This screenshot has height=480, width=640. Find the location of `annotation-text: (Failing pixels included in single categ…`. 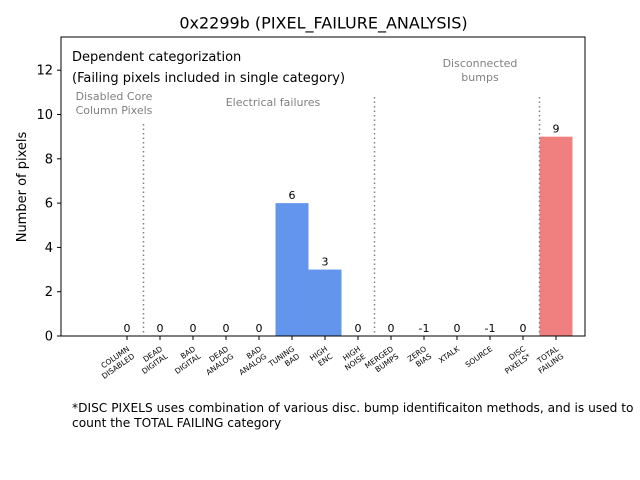

annotation-text: (Failing pixels included in single categ… is located at coordinates (208, 78).